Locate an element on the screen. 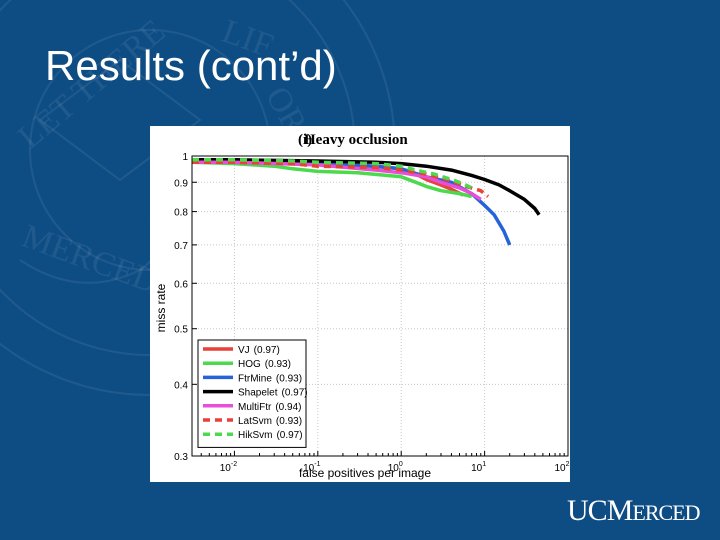 This screenshot has width=720, height=540. legend-entry: VJ (0.97) is located at coordinates (259, 350).